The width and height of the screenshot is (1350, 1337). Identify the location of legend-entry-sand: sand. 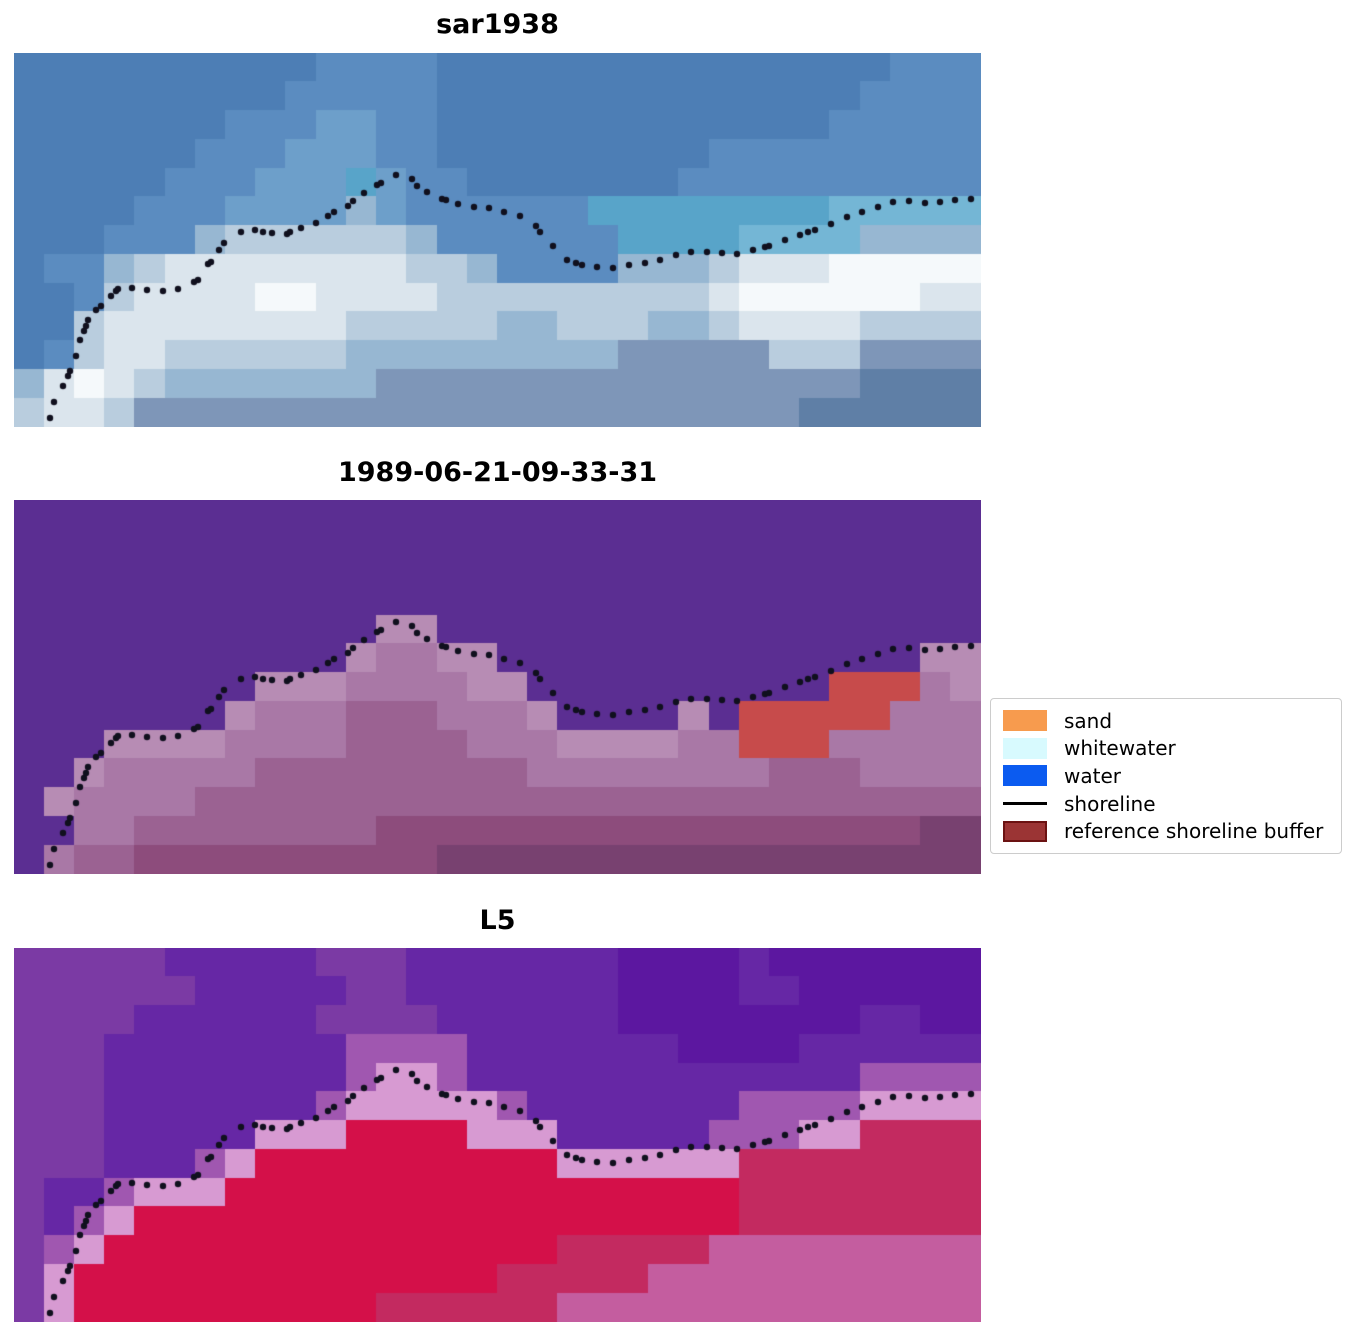
(1166, 721).